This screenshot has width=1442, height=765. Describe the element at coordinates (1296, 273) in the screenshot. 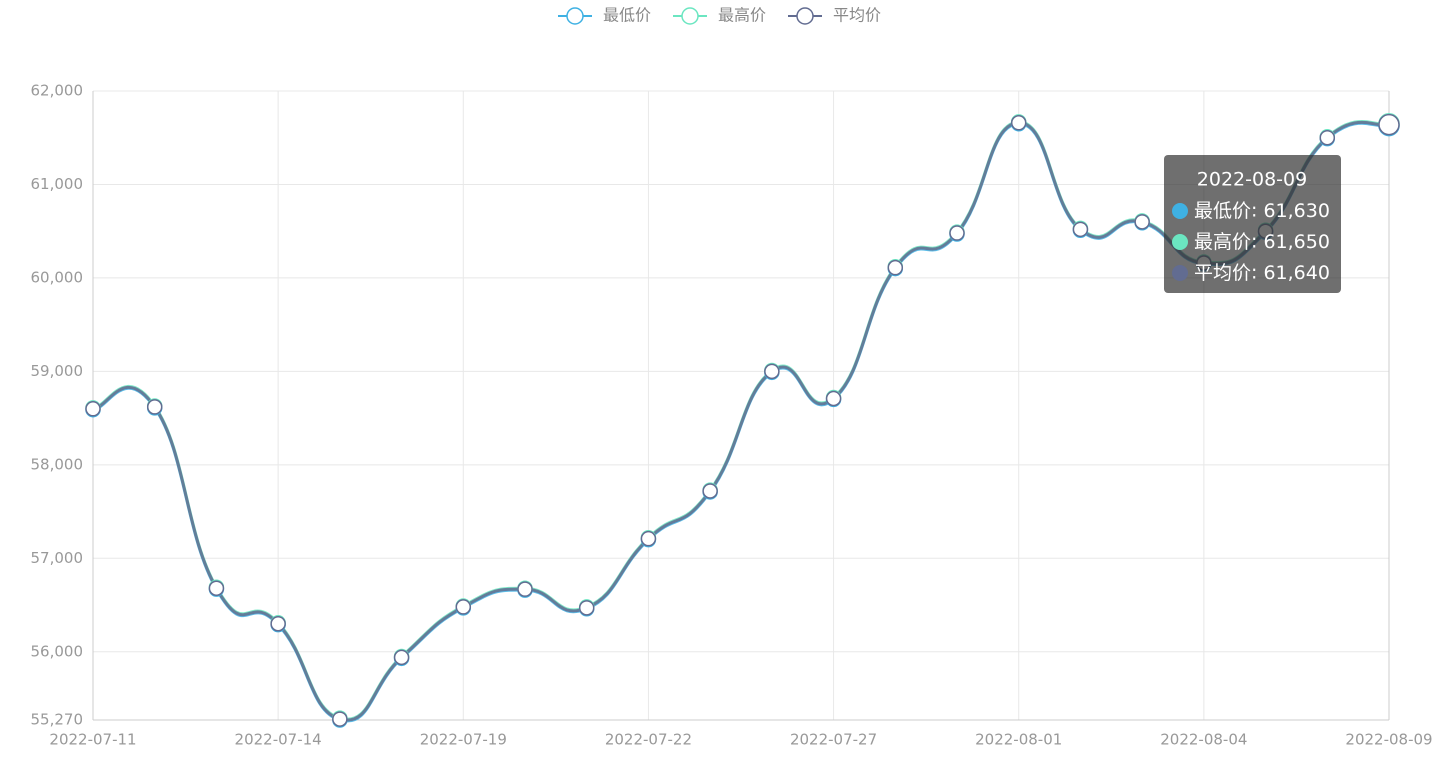

I see `tooltip-value: 61,640` at that location.